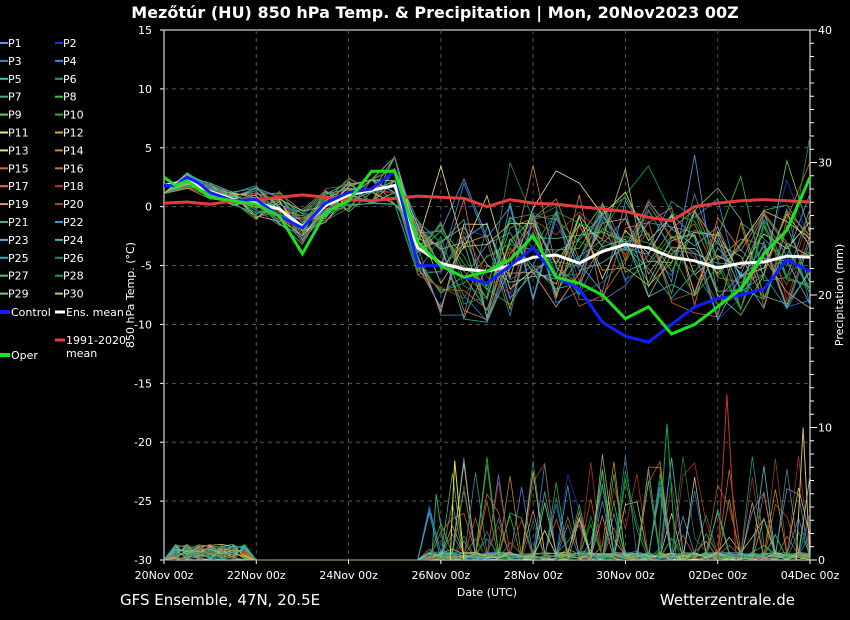  I want to click on legend-label: P17, so click(18, 186).